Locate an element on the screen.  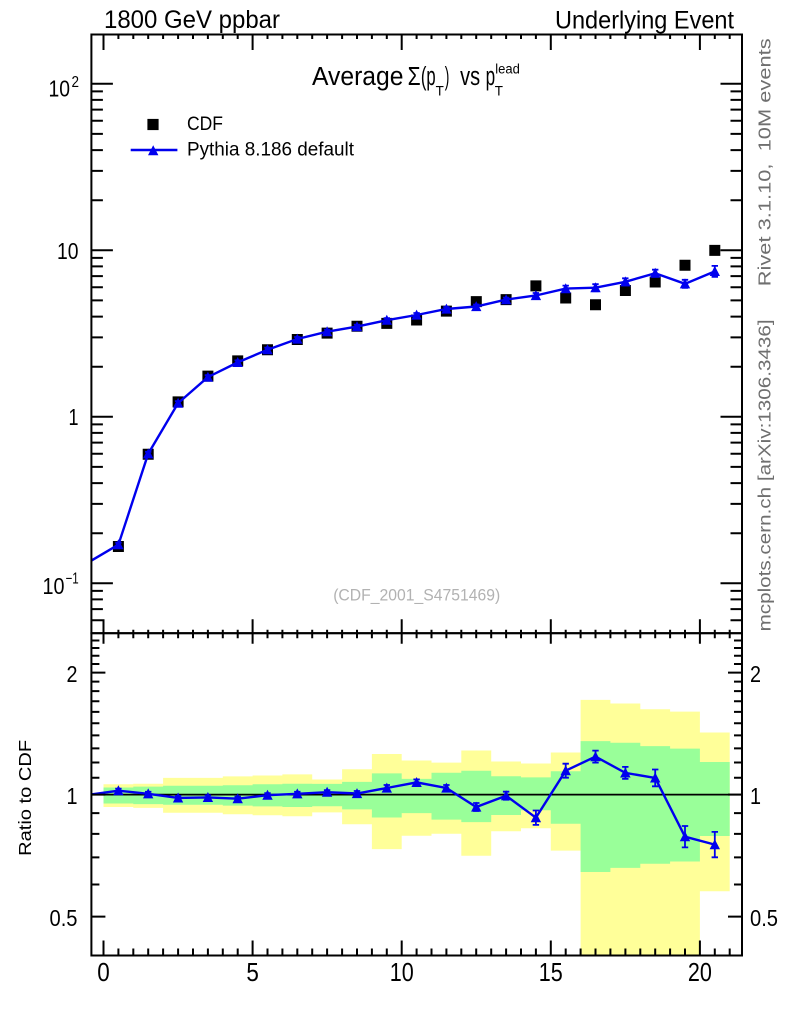
svg-text: Σ is located at coordinates (414, 77).